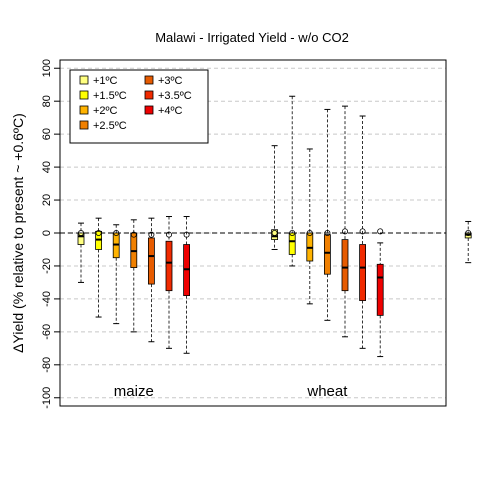 The width and height of the screenshot is (480, 480). I want to click on y-tick-label: -40, so click(47, 299).